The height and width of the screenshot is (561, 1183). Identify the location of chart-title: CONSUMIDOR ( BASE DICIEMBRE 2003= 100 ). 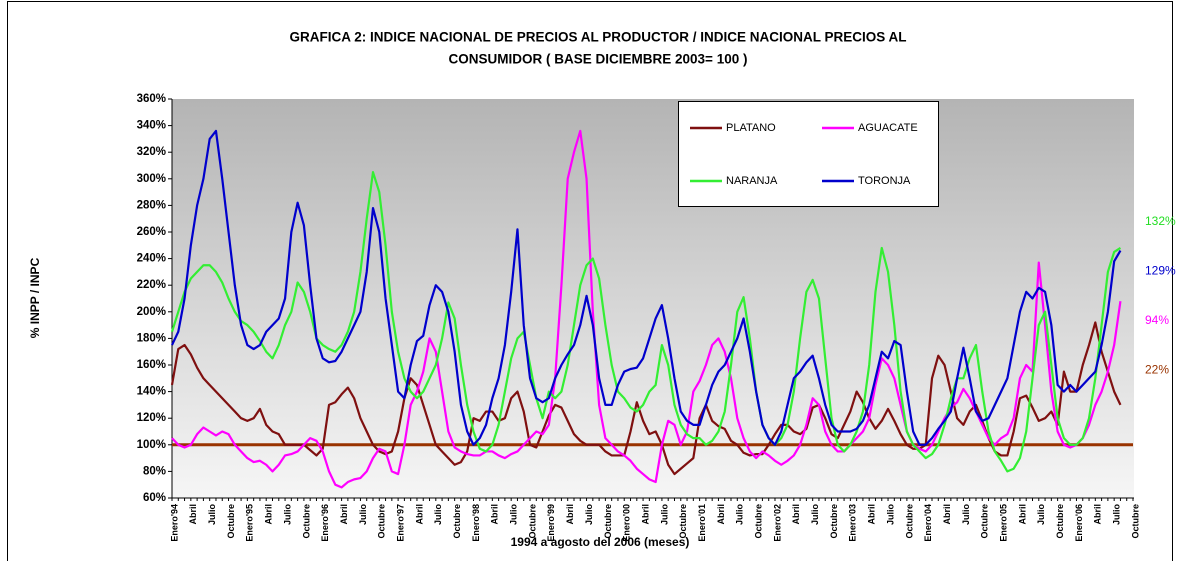
(598, 59).